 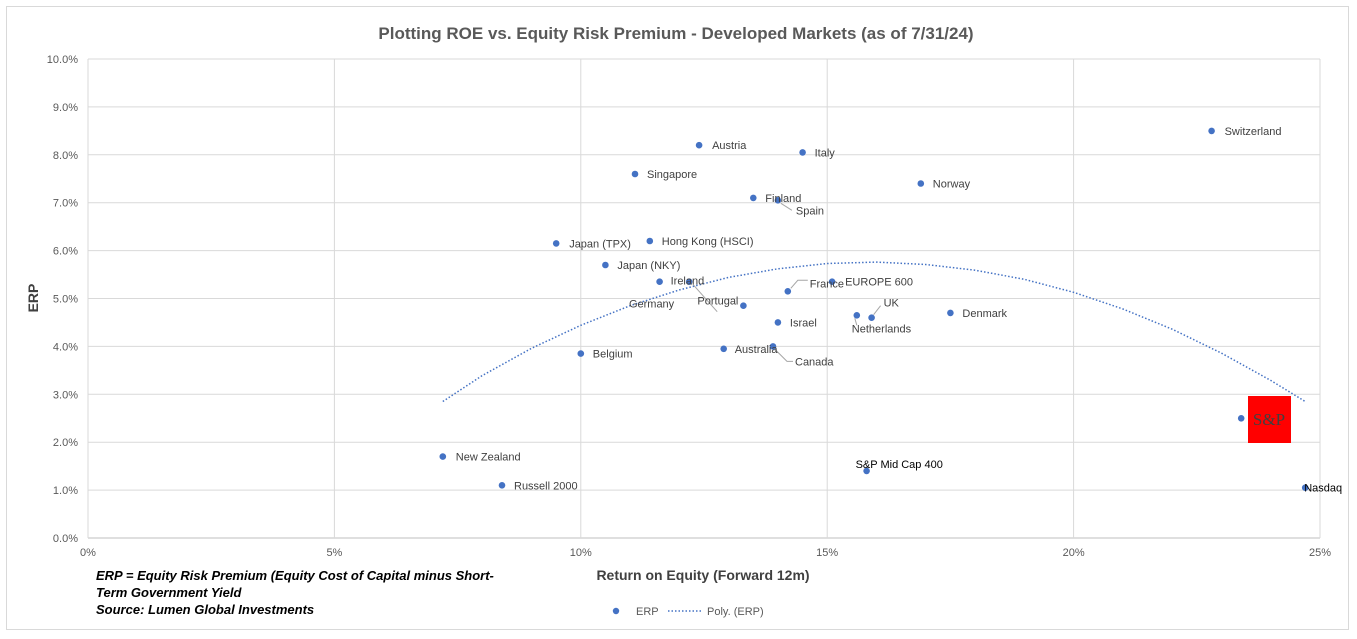 I want to click on x-axis-title: Return on Equity (Forward 12m), so click(x=702, y=575).